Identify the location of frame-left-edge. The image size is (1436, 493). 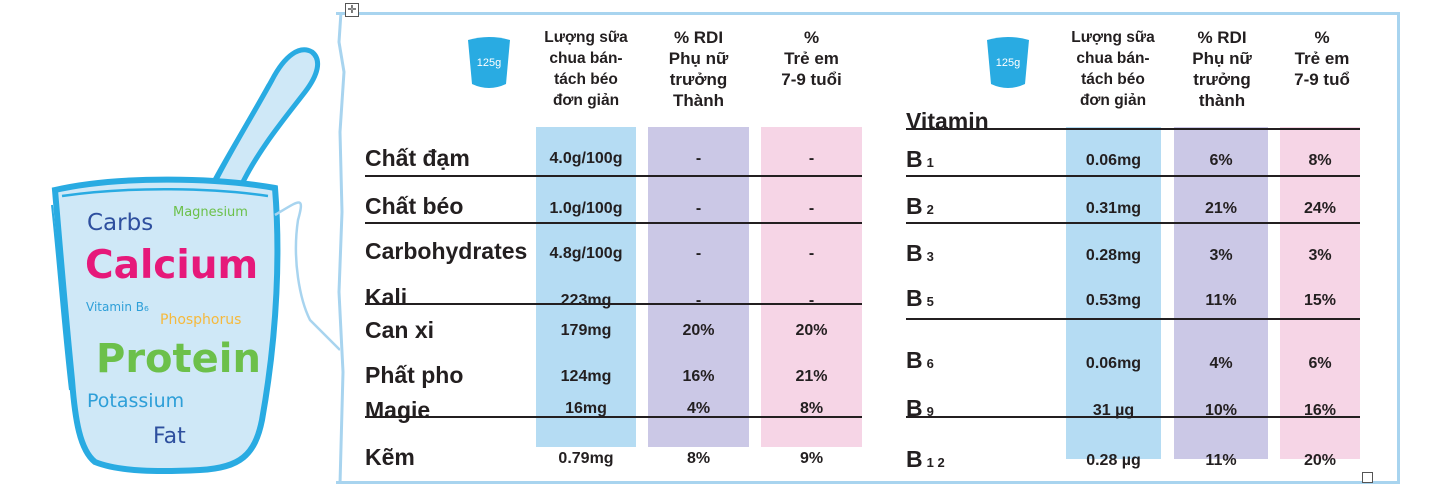
(341, 248).